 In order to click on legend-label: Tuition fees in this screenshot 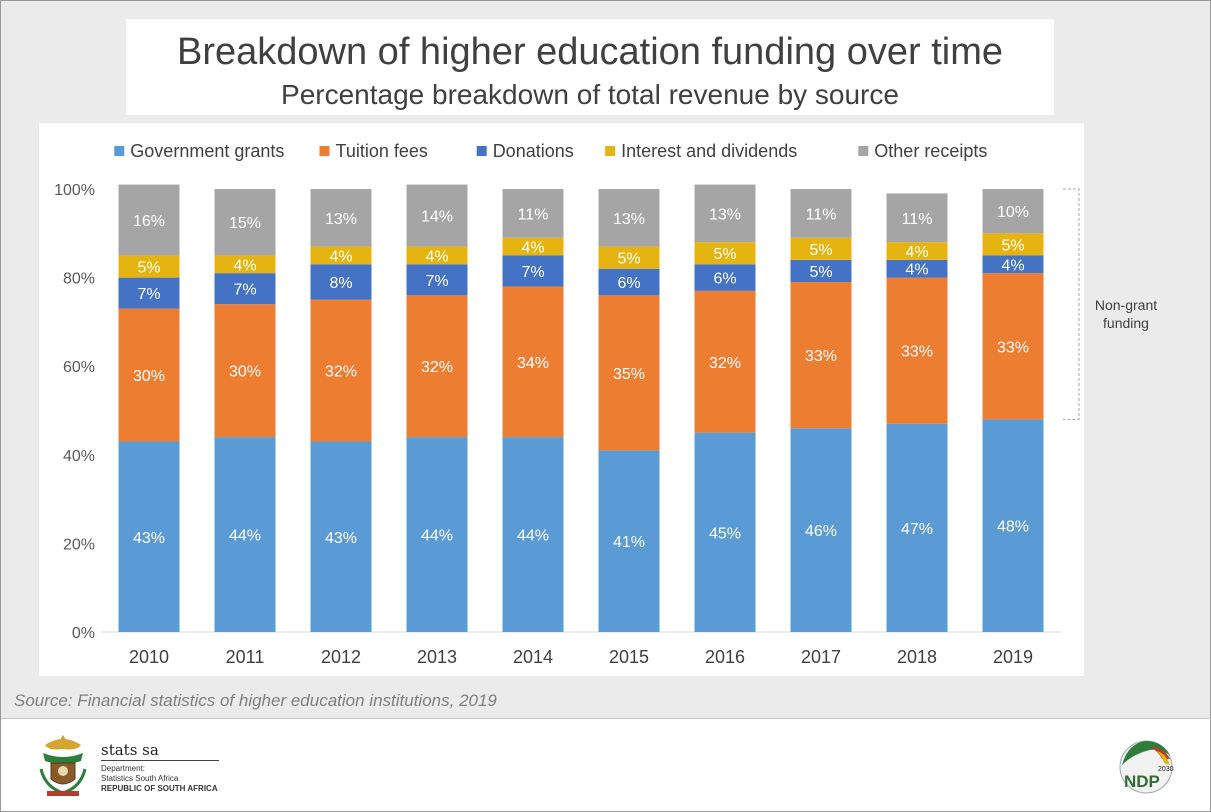, I will do `click(382, 151)`.